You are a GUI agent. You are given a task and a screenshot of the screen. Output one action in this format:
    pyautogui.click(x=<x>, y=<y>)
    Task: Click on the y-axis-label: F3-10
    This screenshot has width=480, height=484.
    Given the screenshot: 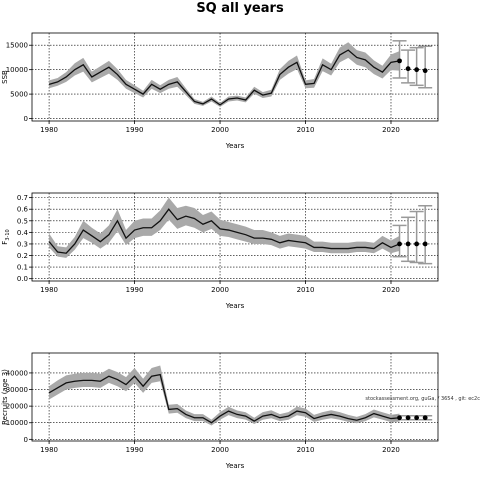 What is the action you would take?
    pyautogui.click(x=6, y=236)
    